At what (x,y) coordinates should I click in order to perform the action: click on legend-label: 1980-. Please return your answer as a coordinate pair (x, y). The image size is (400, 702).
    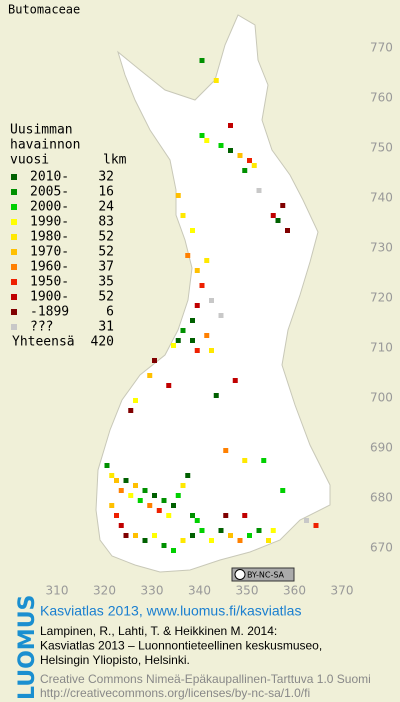
    Looking at the image, I should click on (49, 237).